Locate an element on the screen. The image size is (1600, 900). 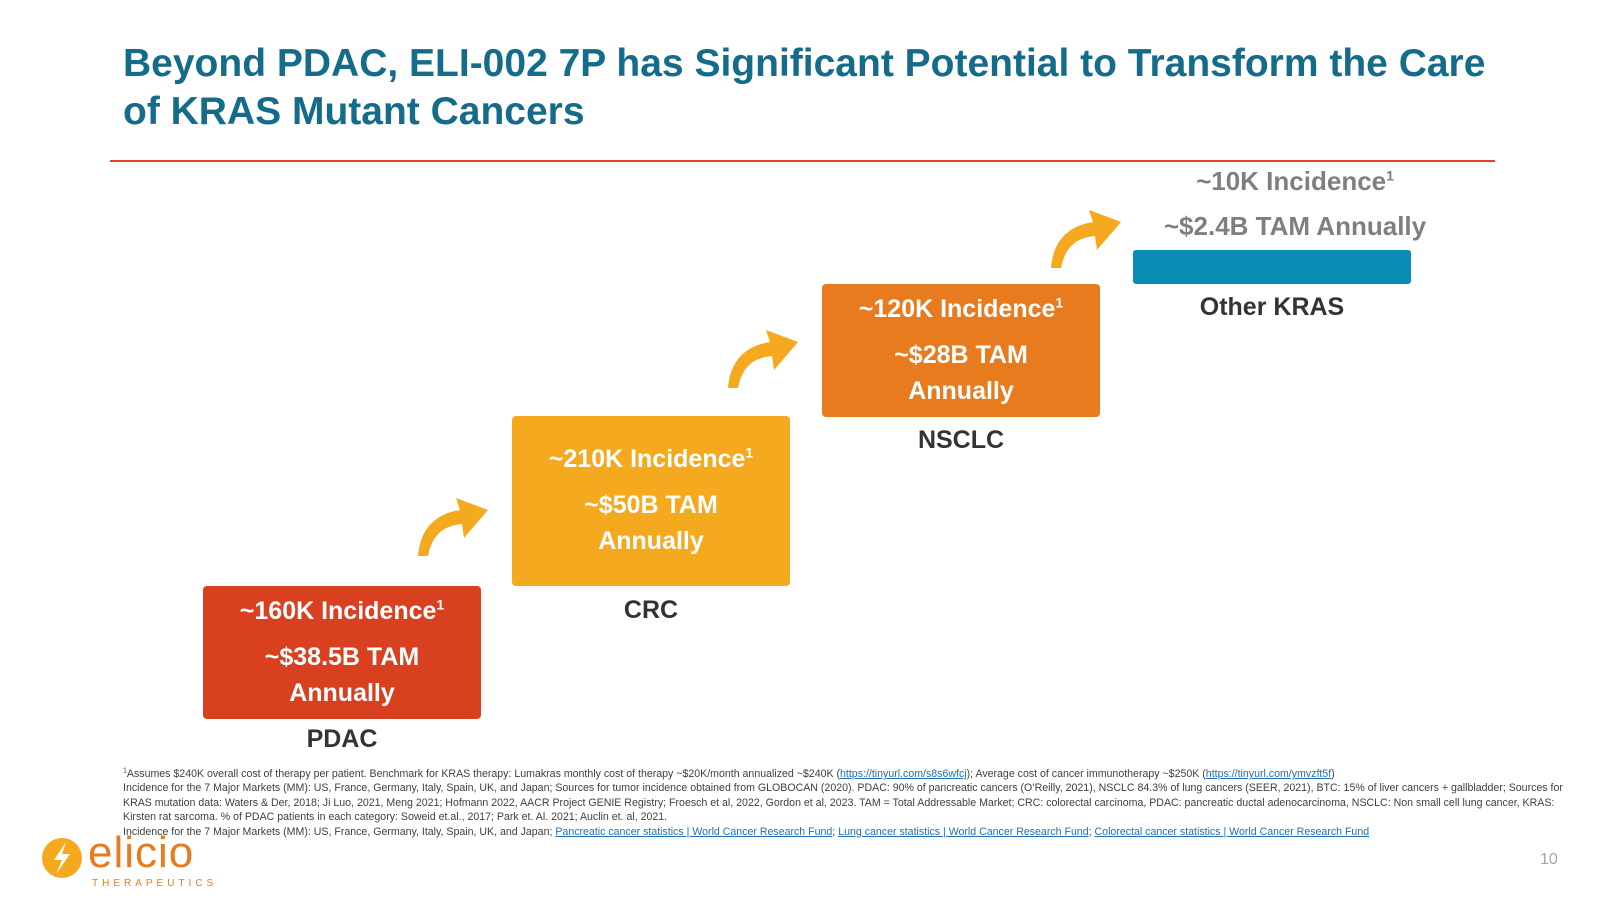
footnote-link-2: https://tinyurl.com/ymvzft5f is located at coordinates (1268, 774).